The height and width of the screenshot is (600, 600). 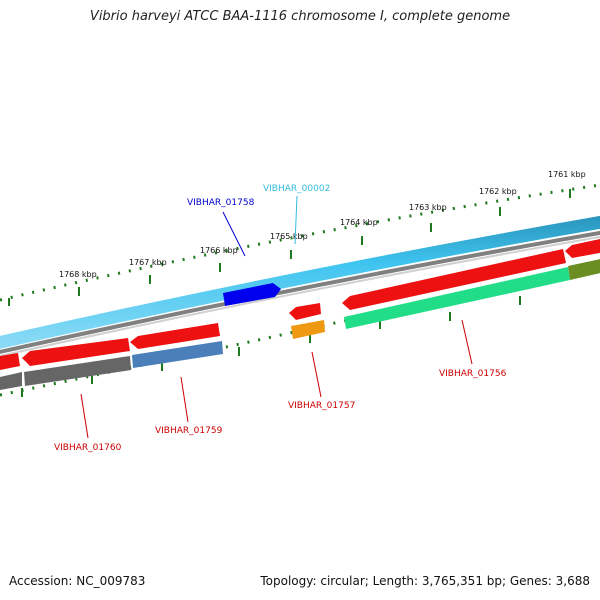 What do you see at coordinates (11, 381) in the screenshot?
I see `gene-gray-left-edge` at bounding box center [11, 381].